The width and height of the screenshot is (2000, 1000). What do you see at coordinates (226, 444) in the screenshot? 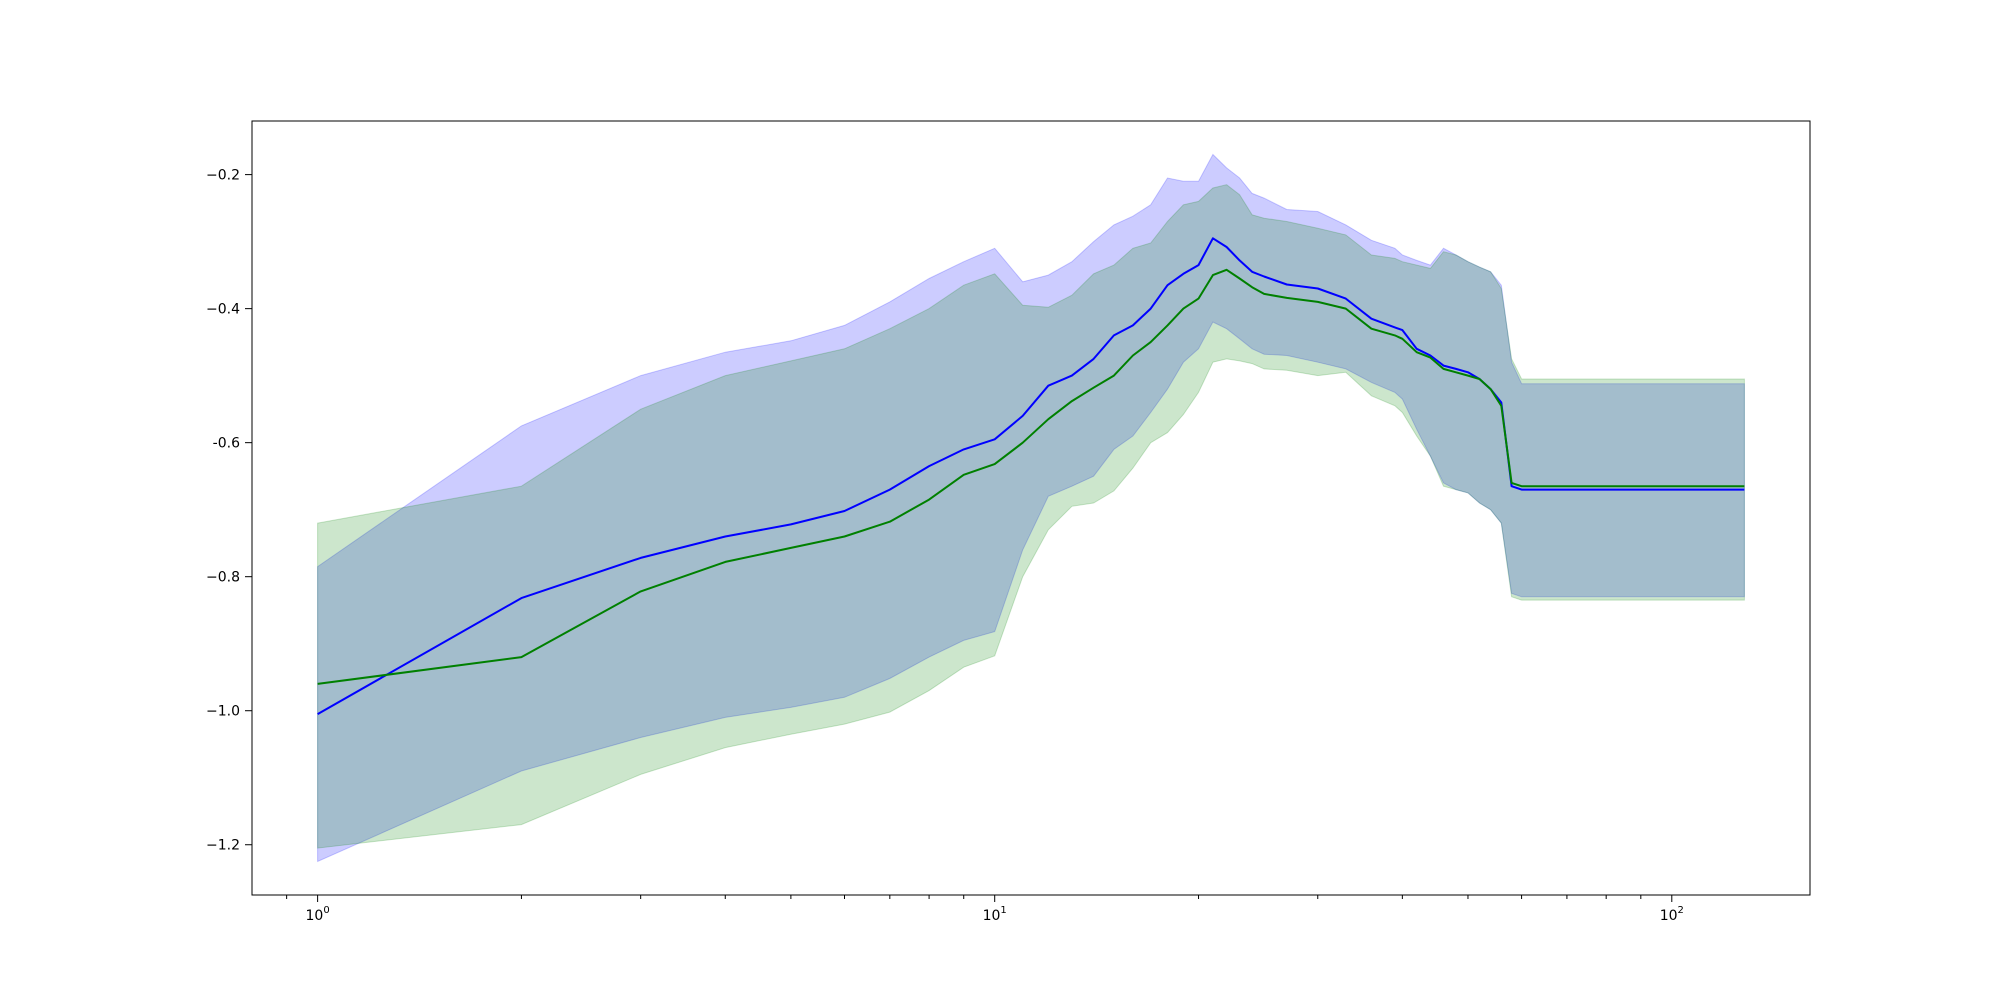
I see `y-tick-label: -0.6` at bounding box center [226, 444].